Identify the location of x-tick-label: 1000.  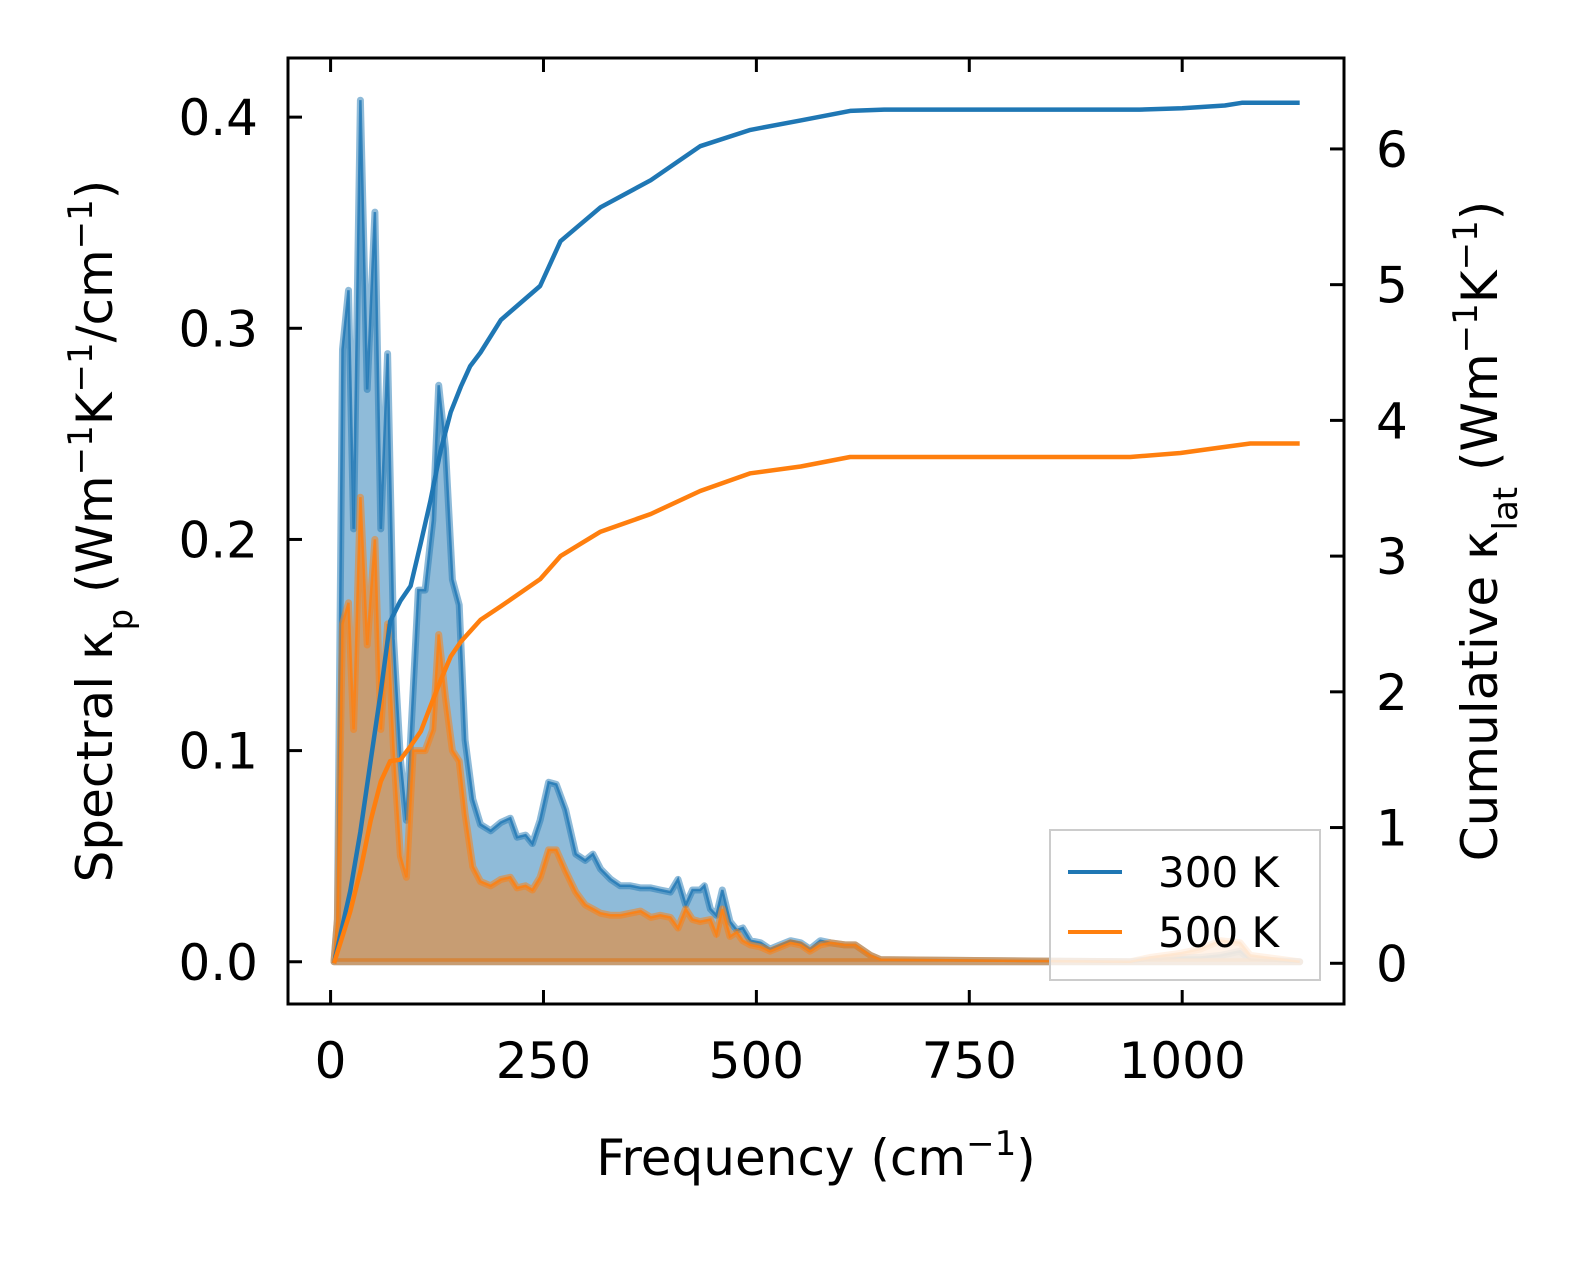
(1182, 1061).